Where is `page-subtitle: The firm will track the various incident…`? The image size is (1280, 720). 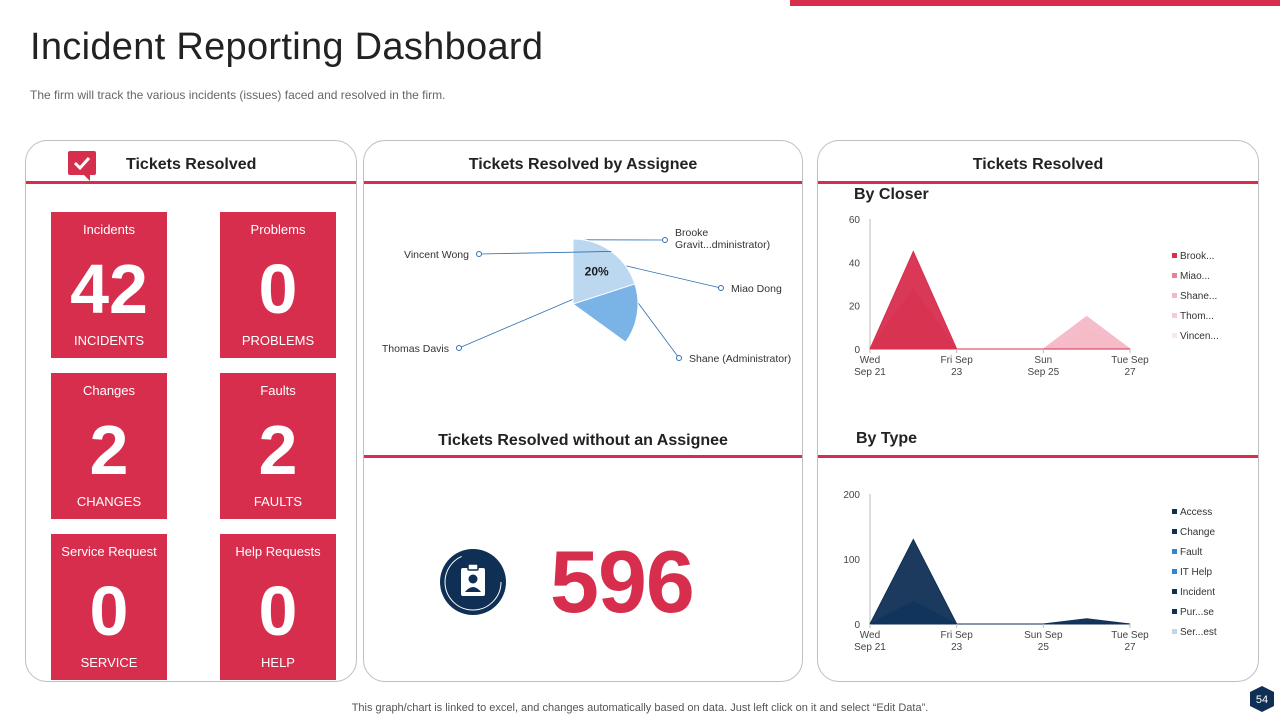 page-subtitle: The firm will track the various incident… is located at coordinates (238, 95).